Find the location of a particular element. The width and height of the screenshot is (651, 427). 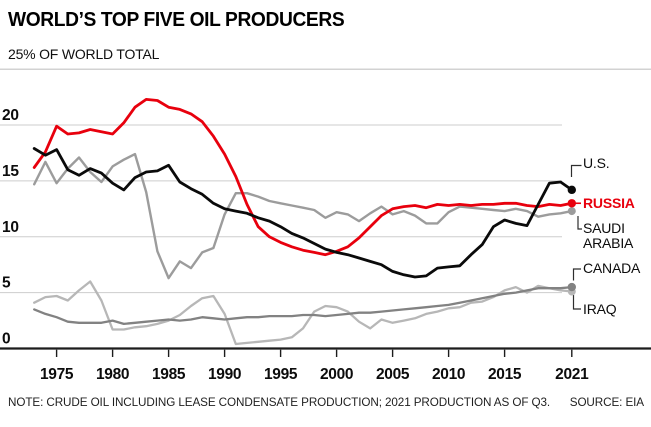

series-end-dot-saudi-arabia is located at coordinates (571, 211).